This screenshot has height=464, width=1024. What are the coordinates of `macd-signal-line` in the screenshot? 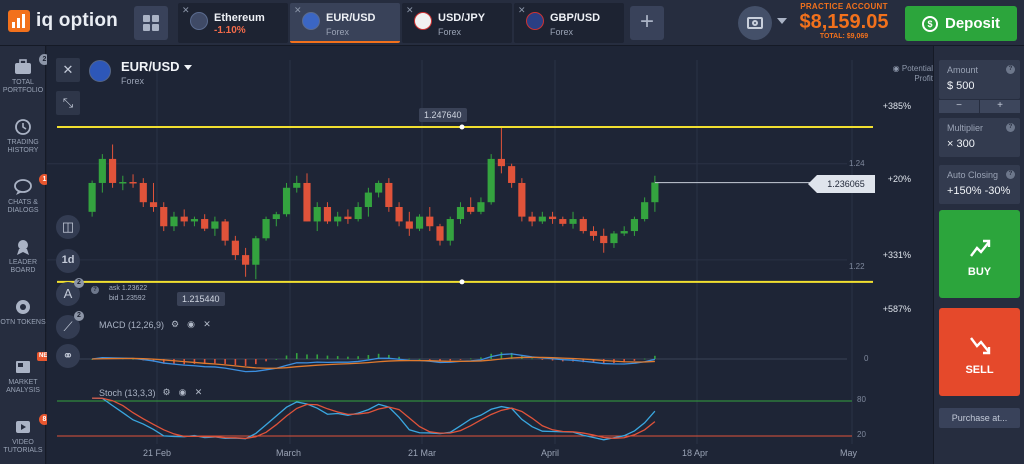 It's located at (373, 362).